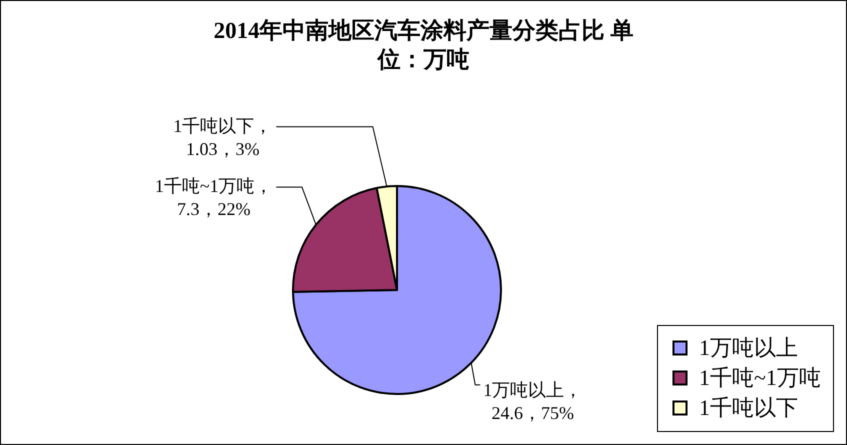  Describe the element at coordinates (532, 401) in the screenshot. I see `data-label: 1万吨以上，24.6，75%` at that location.